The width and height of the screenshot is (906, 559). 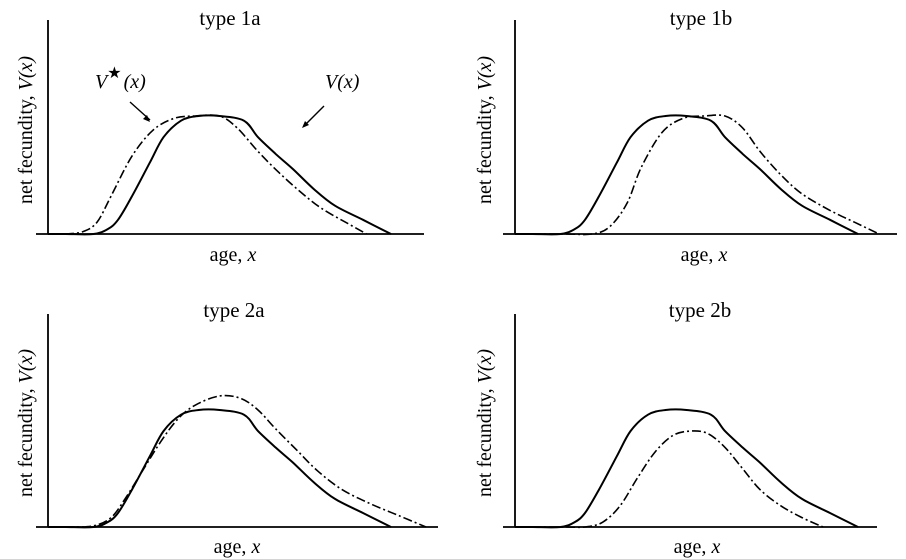 What do you see at coordinates (146, 118) in the screenshot?
I see `vstar-arrowhead` at bounding box center [146, 118].